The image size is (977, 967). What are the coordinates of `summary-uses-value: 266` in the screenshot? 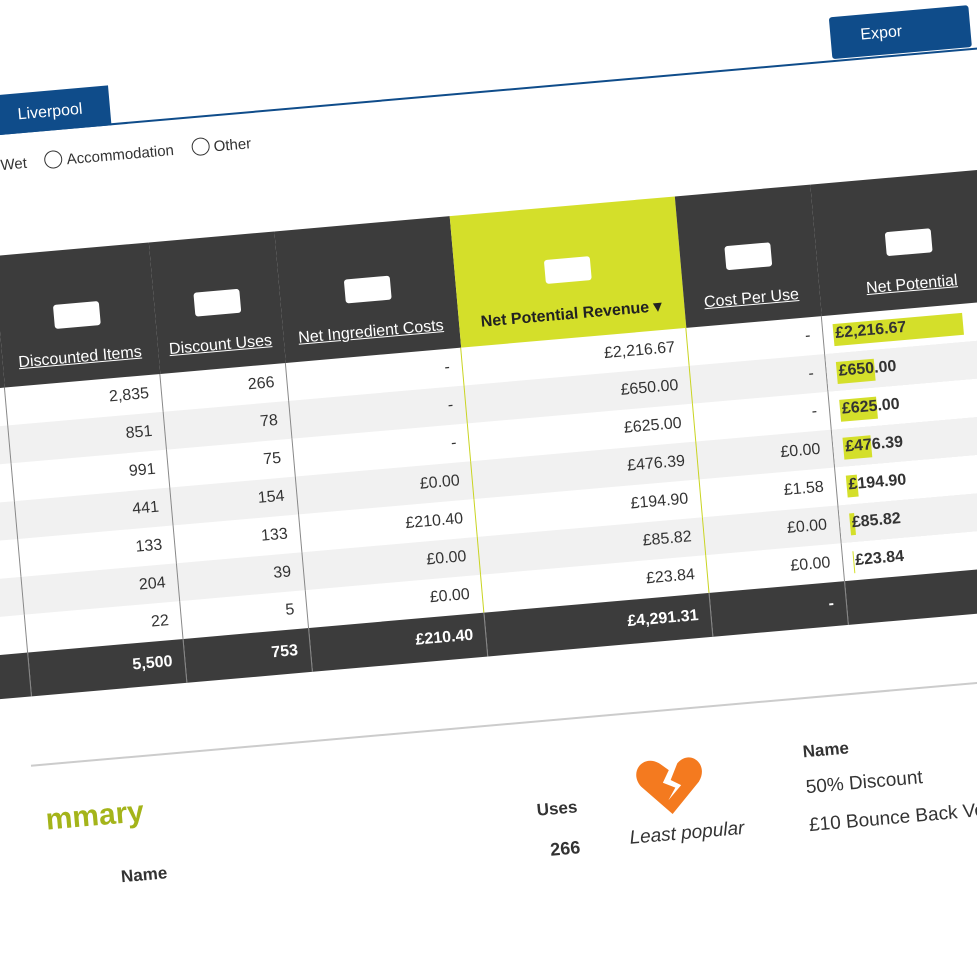 It's located at (565, 848).